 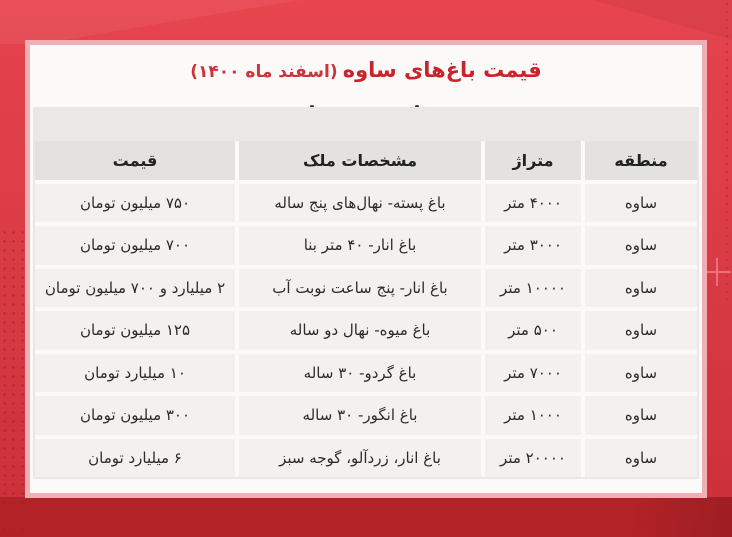 What do you see at coordinates (360, 245) in the screenshot?
I see `cell-specs: باغ انار- ۴۰ متر بنا` at bounding box center [360, 245].